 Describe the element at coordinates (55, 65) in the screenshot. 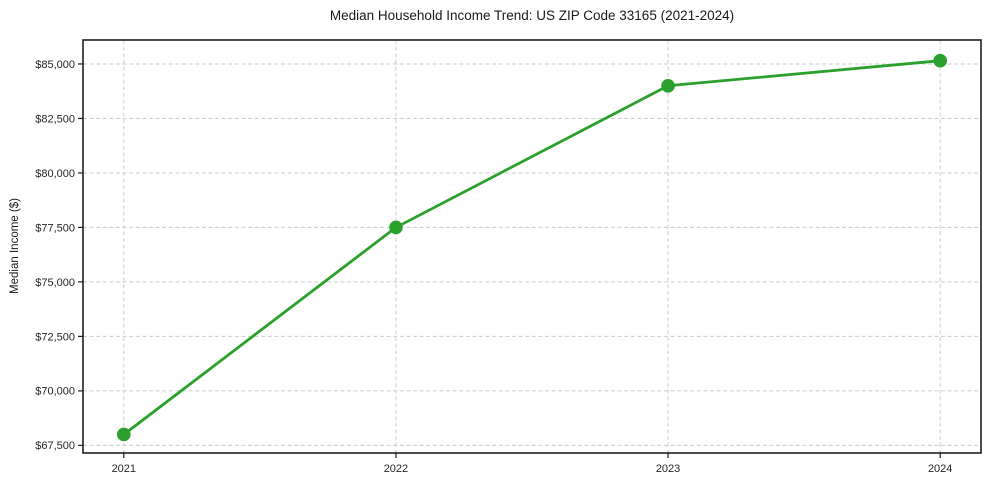

I see `y-tick-label: $85,000` at that location.